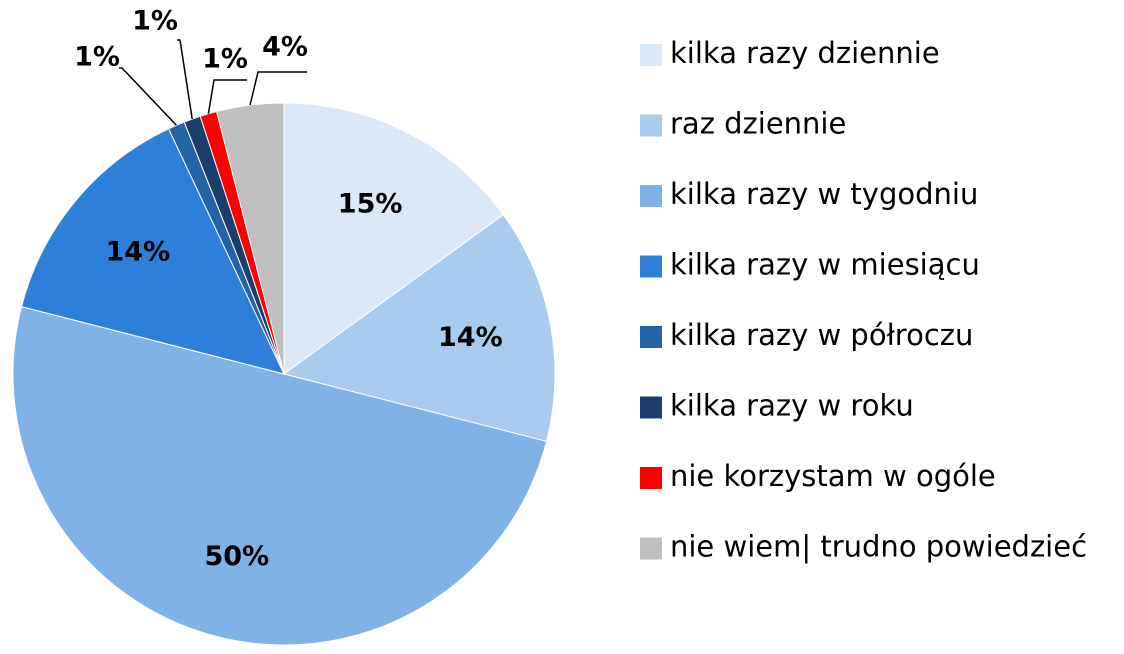 The image size is (1124, 654). Describe the element at coordinates (237, 556) in the screenshot. I see `data-label: 50%` at that location.